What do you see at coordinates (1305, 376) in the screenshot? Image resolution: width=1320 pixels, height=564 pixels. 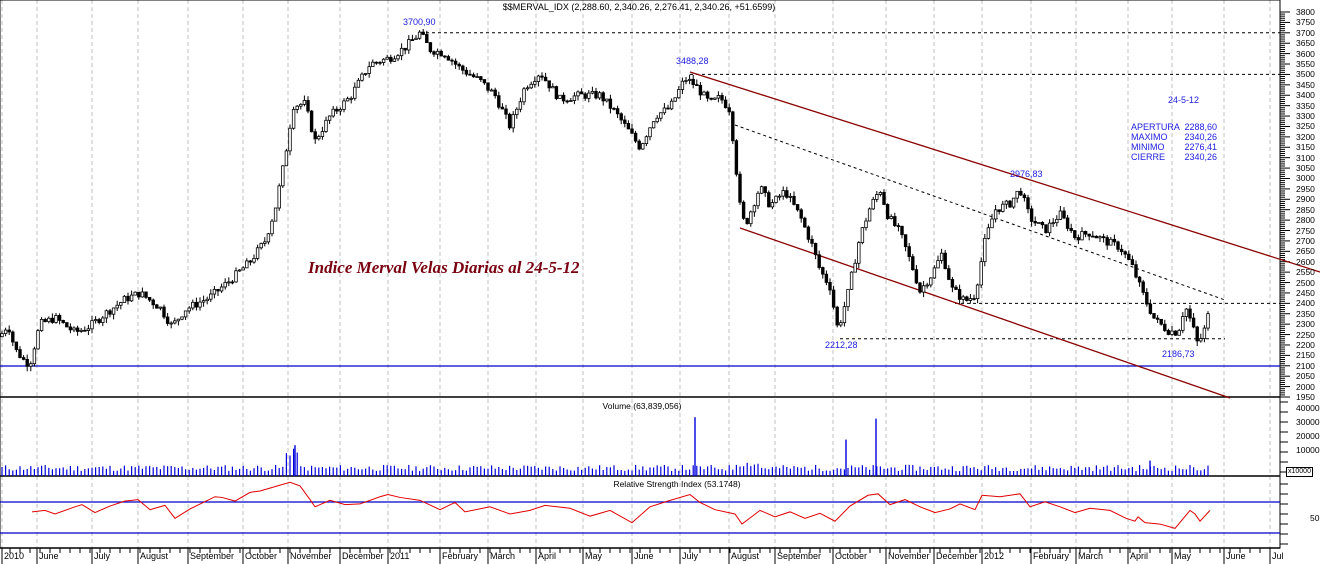 I see `price-tick: 2050` at bounding box center [1305, 376].